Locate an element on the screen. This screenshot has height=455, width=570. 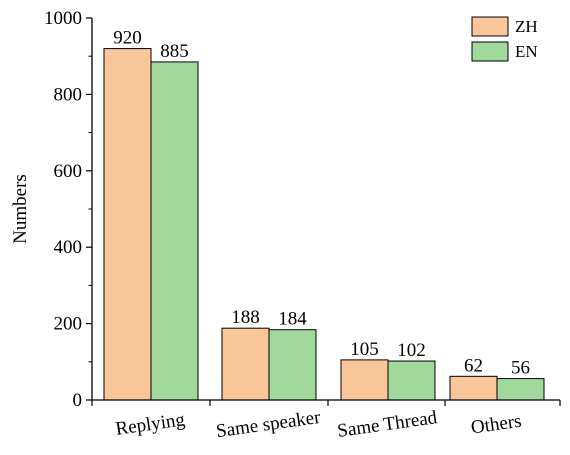
x-tick-label-1: Same speaker is located at coordinates (269, 425).